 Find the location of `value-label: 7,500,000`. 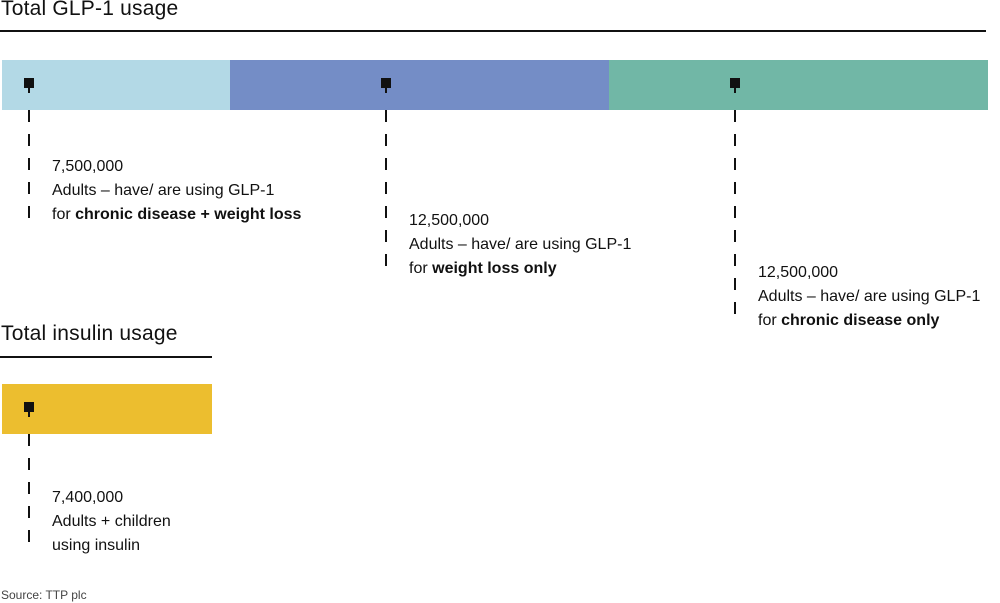

value-label: 7,500,000 is located at coordinates (88, 166).